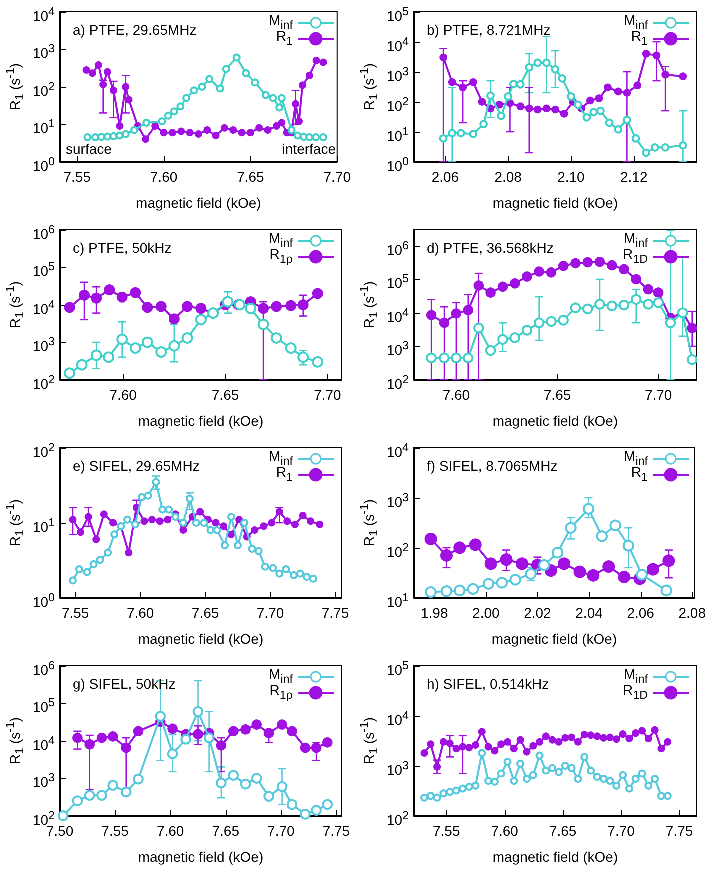 This screenshot has height=874, width=709. What do you see at coordinates (60, 831) in the screenshot?
I see `x-tick-label: 7.50` at bounding box center [60, 831].